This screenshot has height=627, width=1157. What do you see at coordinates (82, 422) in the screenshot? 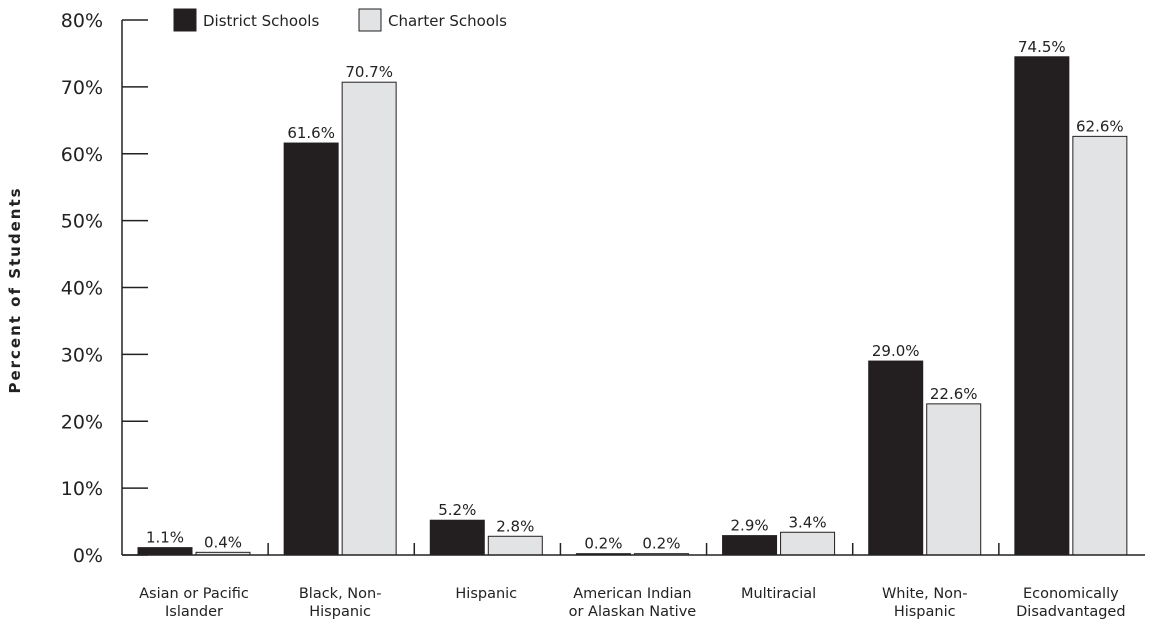
I see `y-tick-label: 20%` at bounding box center [82, 422].